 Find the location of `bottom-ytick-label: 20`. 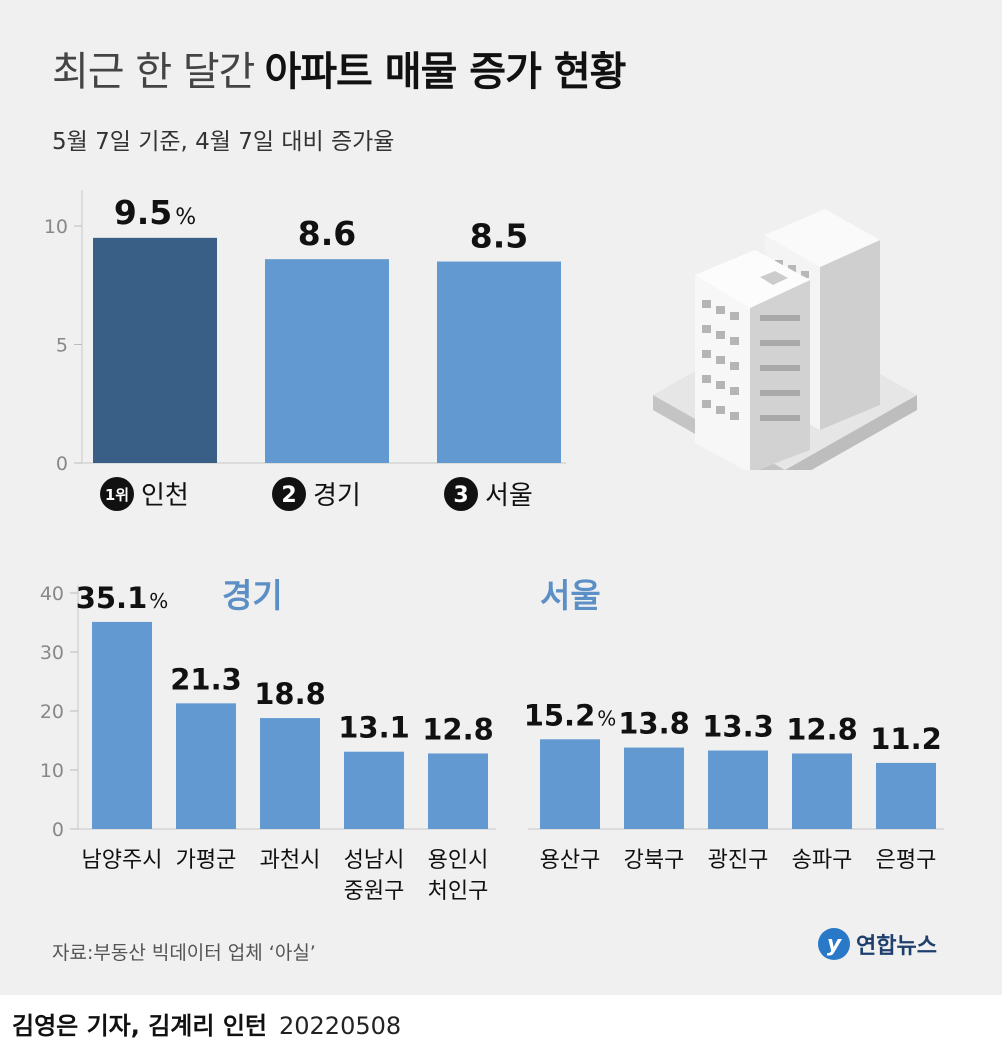

bottom-ytick-label: 20 is located at coordinates (52, 712).